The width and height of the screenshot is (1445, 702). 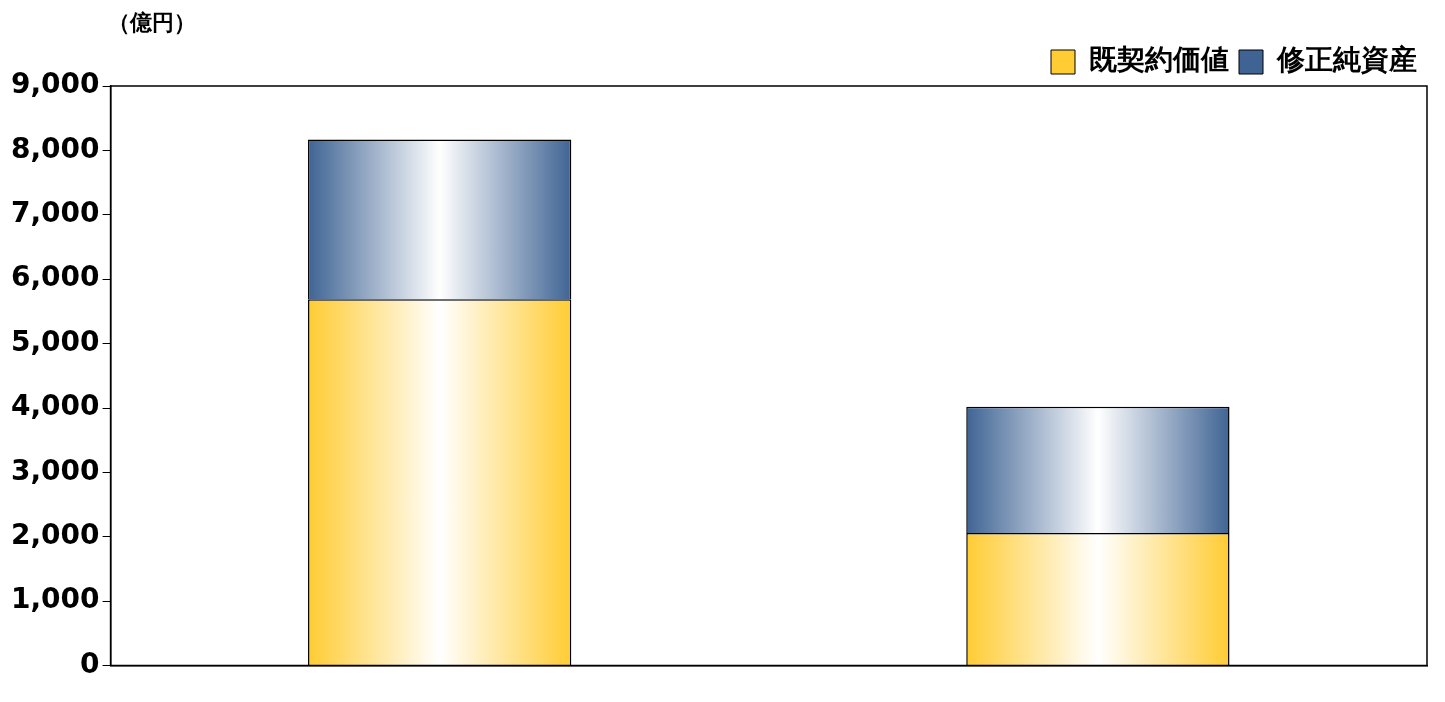 I want to click on y-tick-label: 2,000, so click(x=55, y=535).